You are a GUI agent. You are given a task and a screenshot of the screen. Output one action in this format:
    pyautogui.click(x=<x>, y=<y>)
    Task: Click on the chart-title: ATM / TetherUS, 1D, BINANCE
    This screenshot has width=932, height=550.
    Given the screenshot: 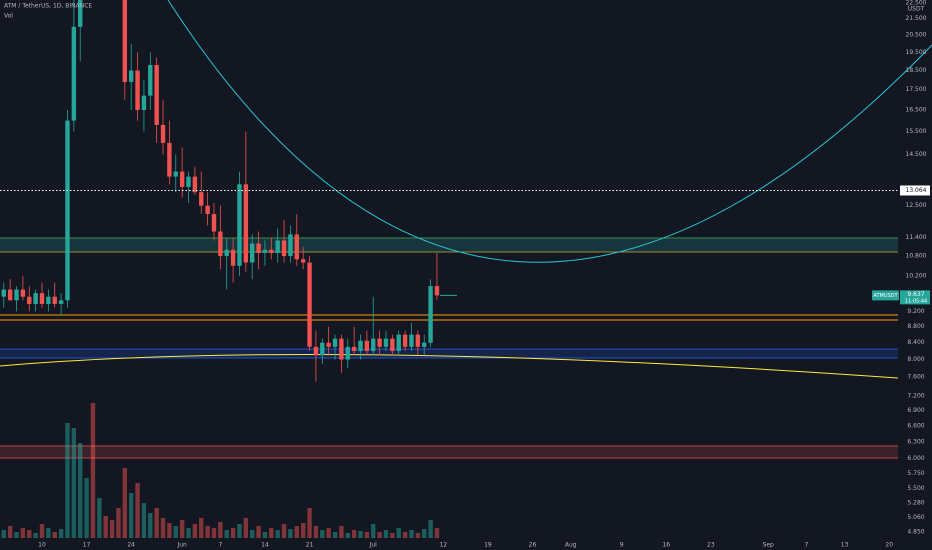 What is the action you would take?
    pyautogui.click(x=48, y=6)
    